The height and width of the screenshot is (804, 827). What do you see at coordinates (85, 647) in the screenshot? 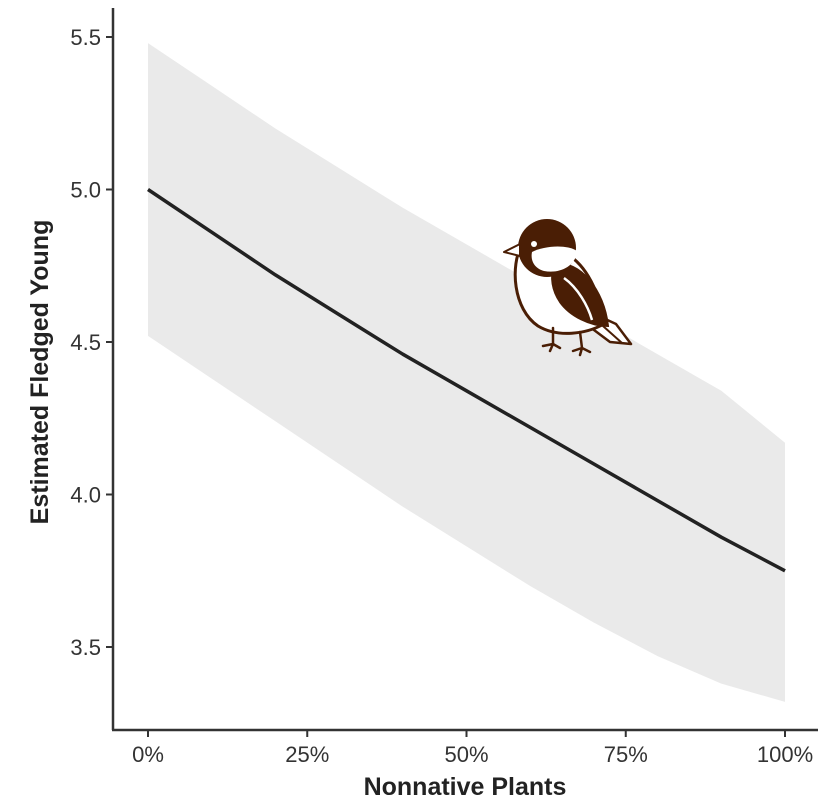
I see `y-tick-label: 3.5` at bounding box center [85, 647].